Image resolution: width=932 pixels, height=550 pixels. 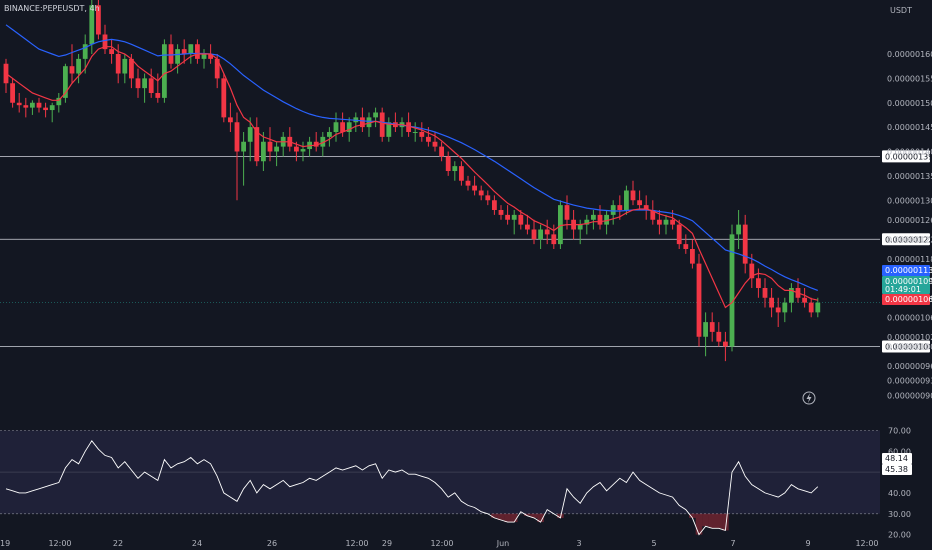 I want to click on price-tick-label: 0.00000126, so click(x=909, y=220).